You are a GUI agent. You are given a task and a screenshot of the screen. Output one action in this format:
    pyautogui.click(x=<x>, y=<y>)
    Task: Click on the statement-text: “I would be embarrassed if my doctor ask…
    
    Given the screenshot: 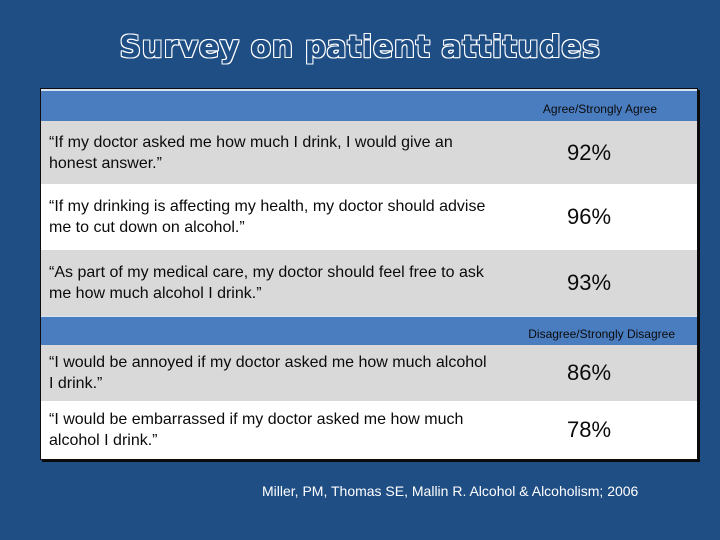 What is the action you would take?
    pyautogui.click(x=256, y=430)
    